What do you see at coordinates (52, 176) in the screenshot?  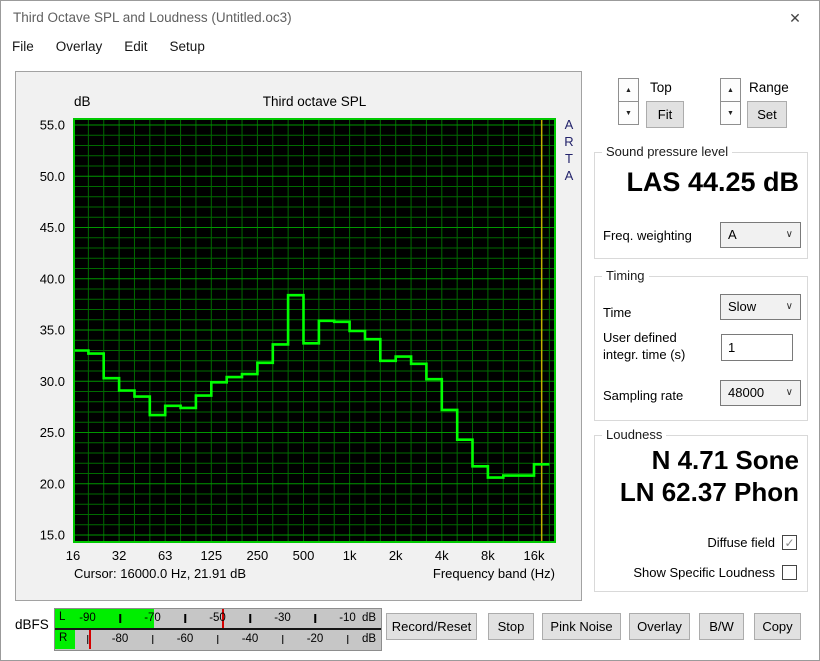 I see `svg-text: 50.0` at bounding box center [52, 176].